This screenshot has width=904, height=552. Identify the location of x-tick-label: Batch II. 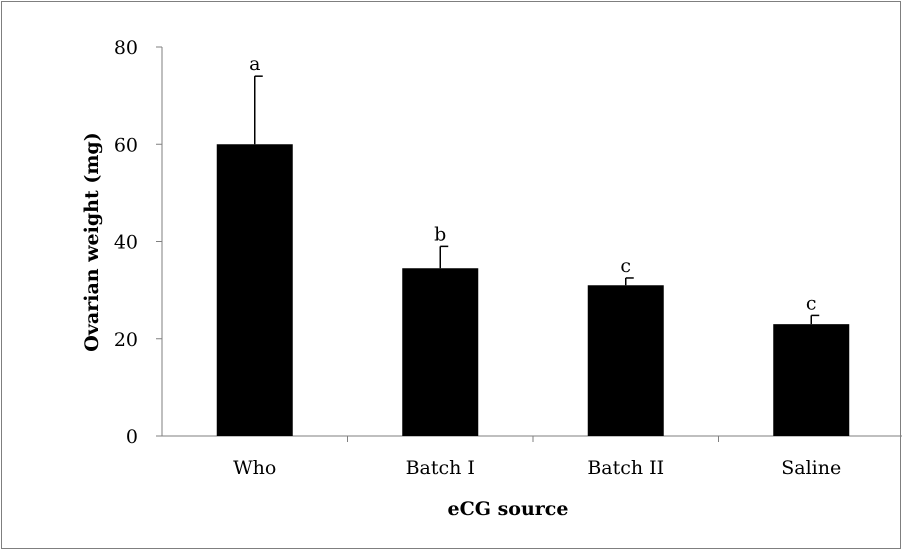
(625, 468).